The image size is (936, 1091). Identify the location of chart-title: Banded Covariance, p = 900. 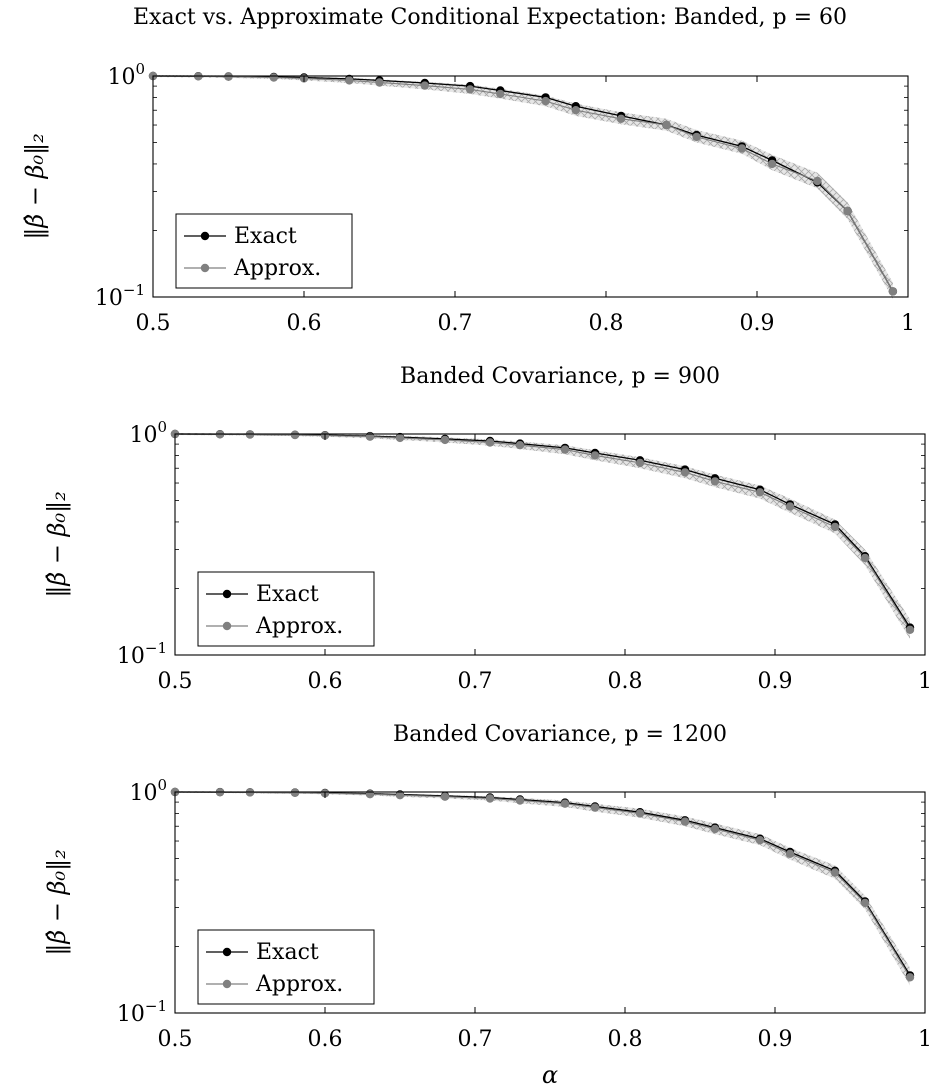
(560, 376).